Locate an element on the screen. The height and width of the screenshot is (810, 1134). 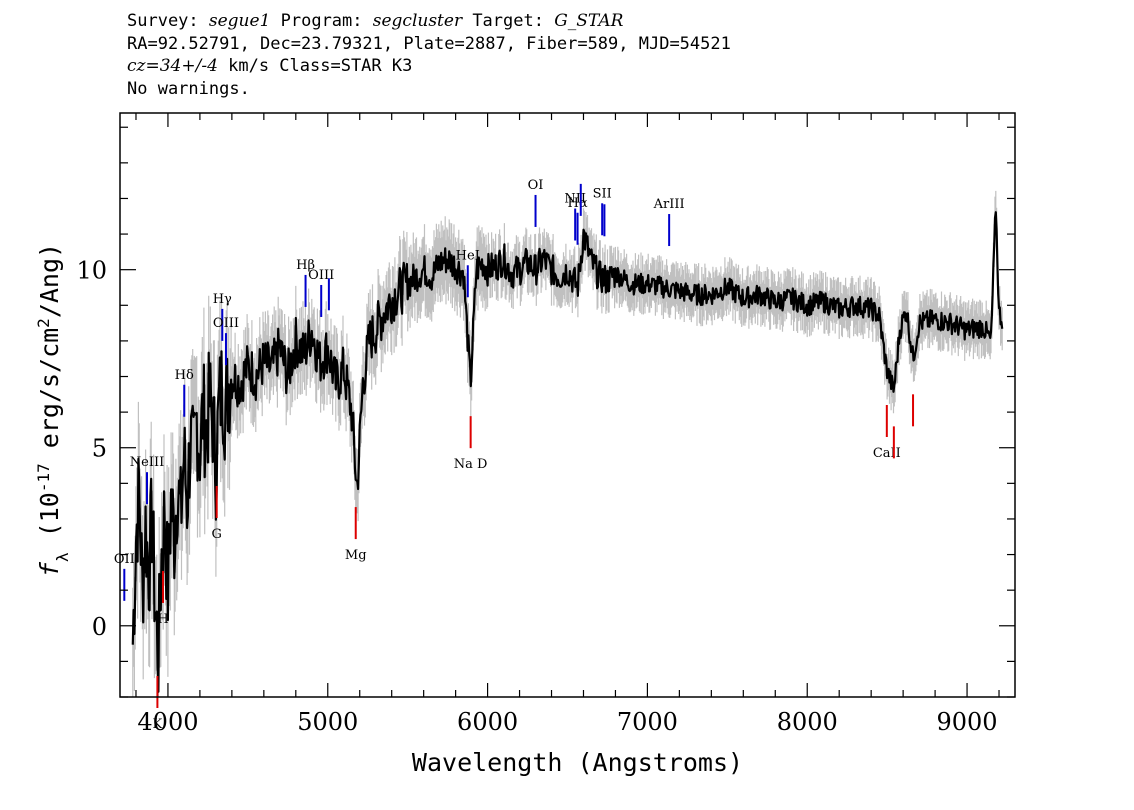
y-axis-title-part: /Ang) is located at coordinates (49, 280).